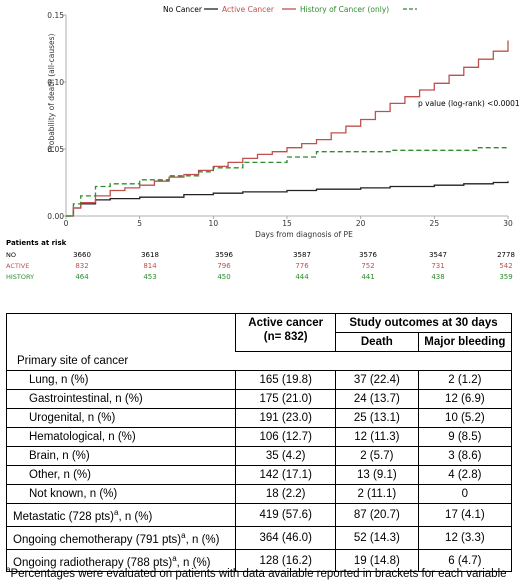 Image resolution: width=520 pixels, height=583 pixels. Describe the element at coordinates (66, 223) in the screenshot. I see `x-tick-label: 0` at that location.